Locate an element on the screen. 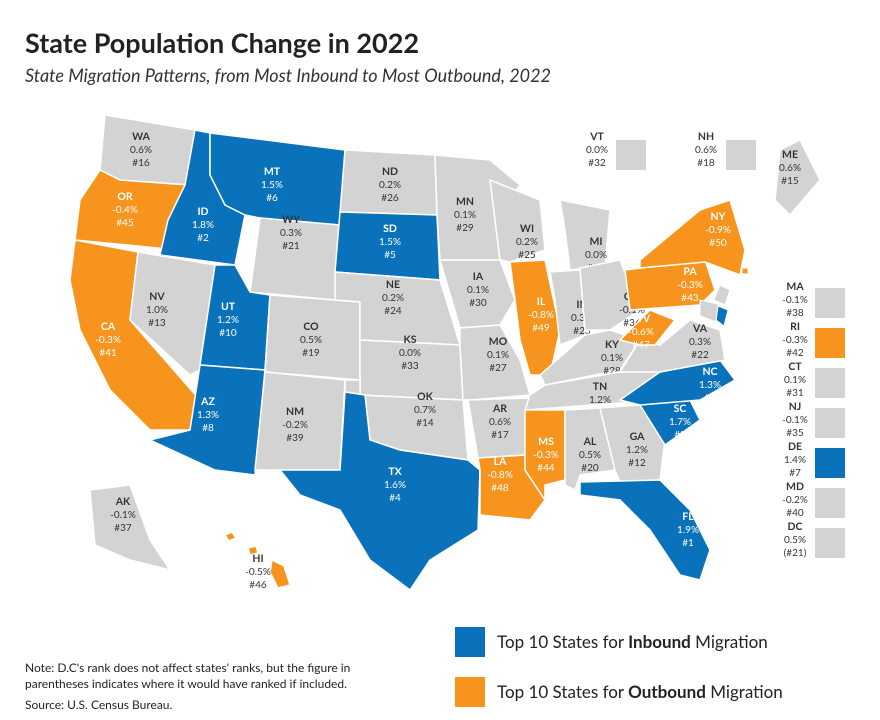 This screenshot has height=720, width=880. state-abbr: IL is located at coordinates (541, 302).